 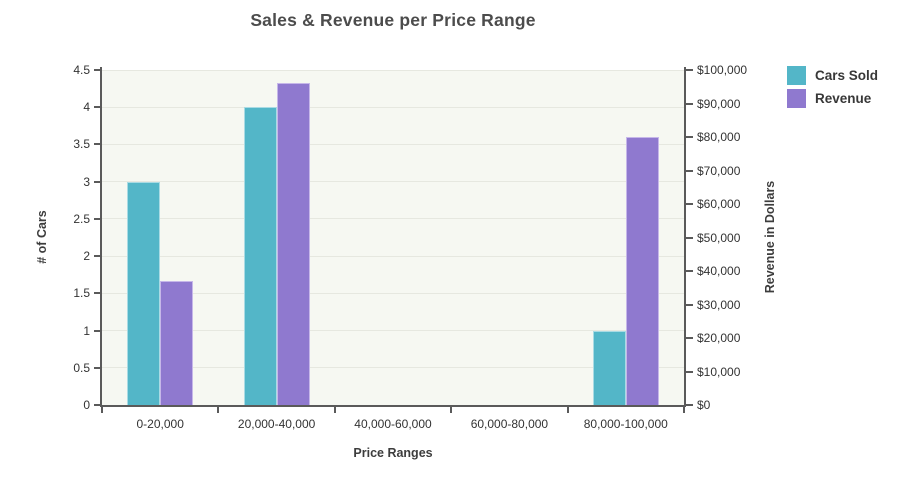 What do you see at coordinates (719, 103) in the screenshot?
I see `y-axis-right-tick-label: $90,000` at bounding box center [719, 103].